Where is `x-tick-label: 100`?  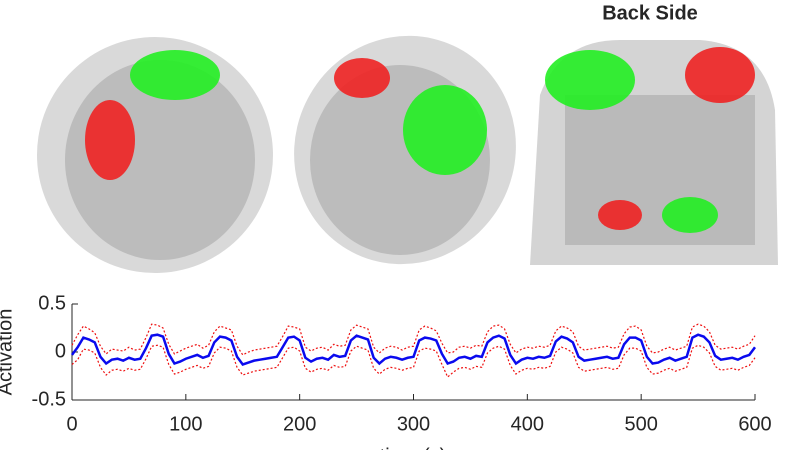
x-tick-label: 100 is located at coordinates (185, 424).